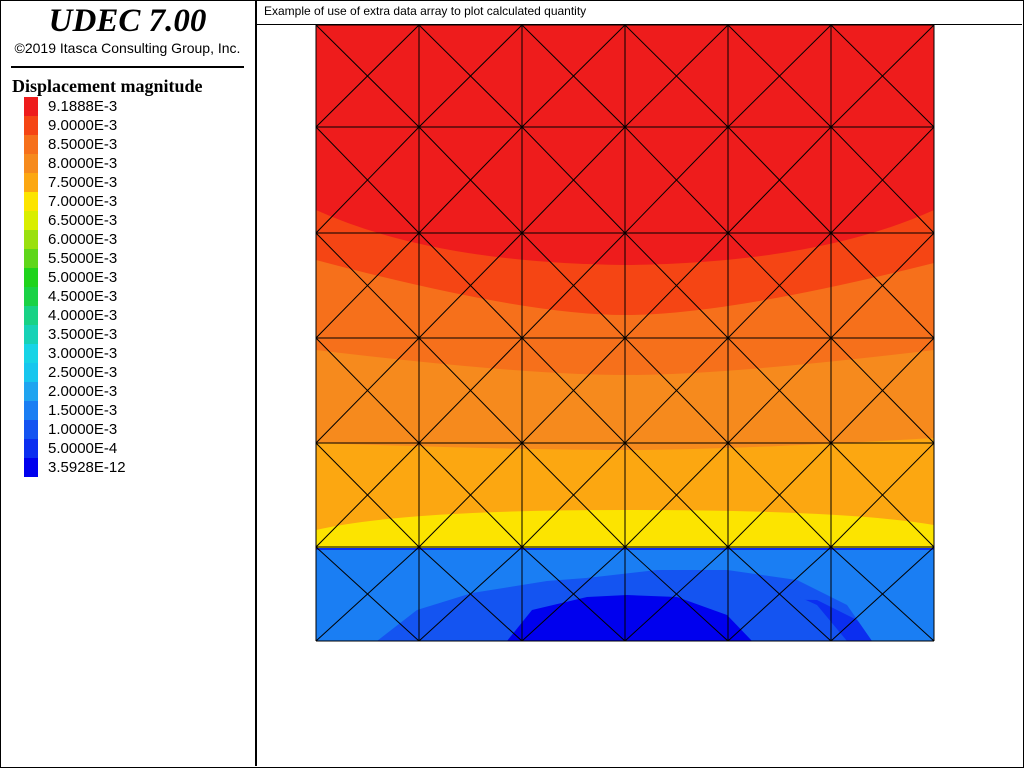 The height and width of the screenshot is (768, 1024). Describe the element at coordinates (127, 21) in the screenshot. I see `app-title: UDEC 7.00` at that location.